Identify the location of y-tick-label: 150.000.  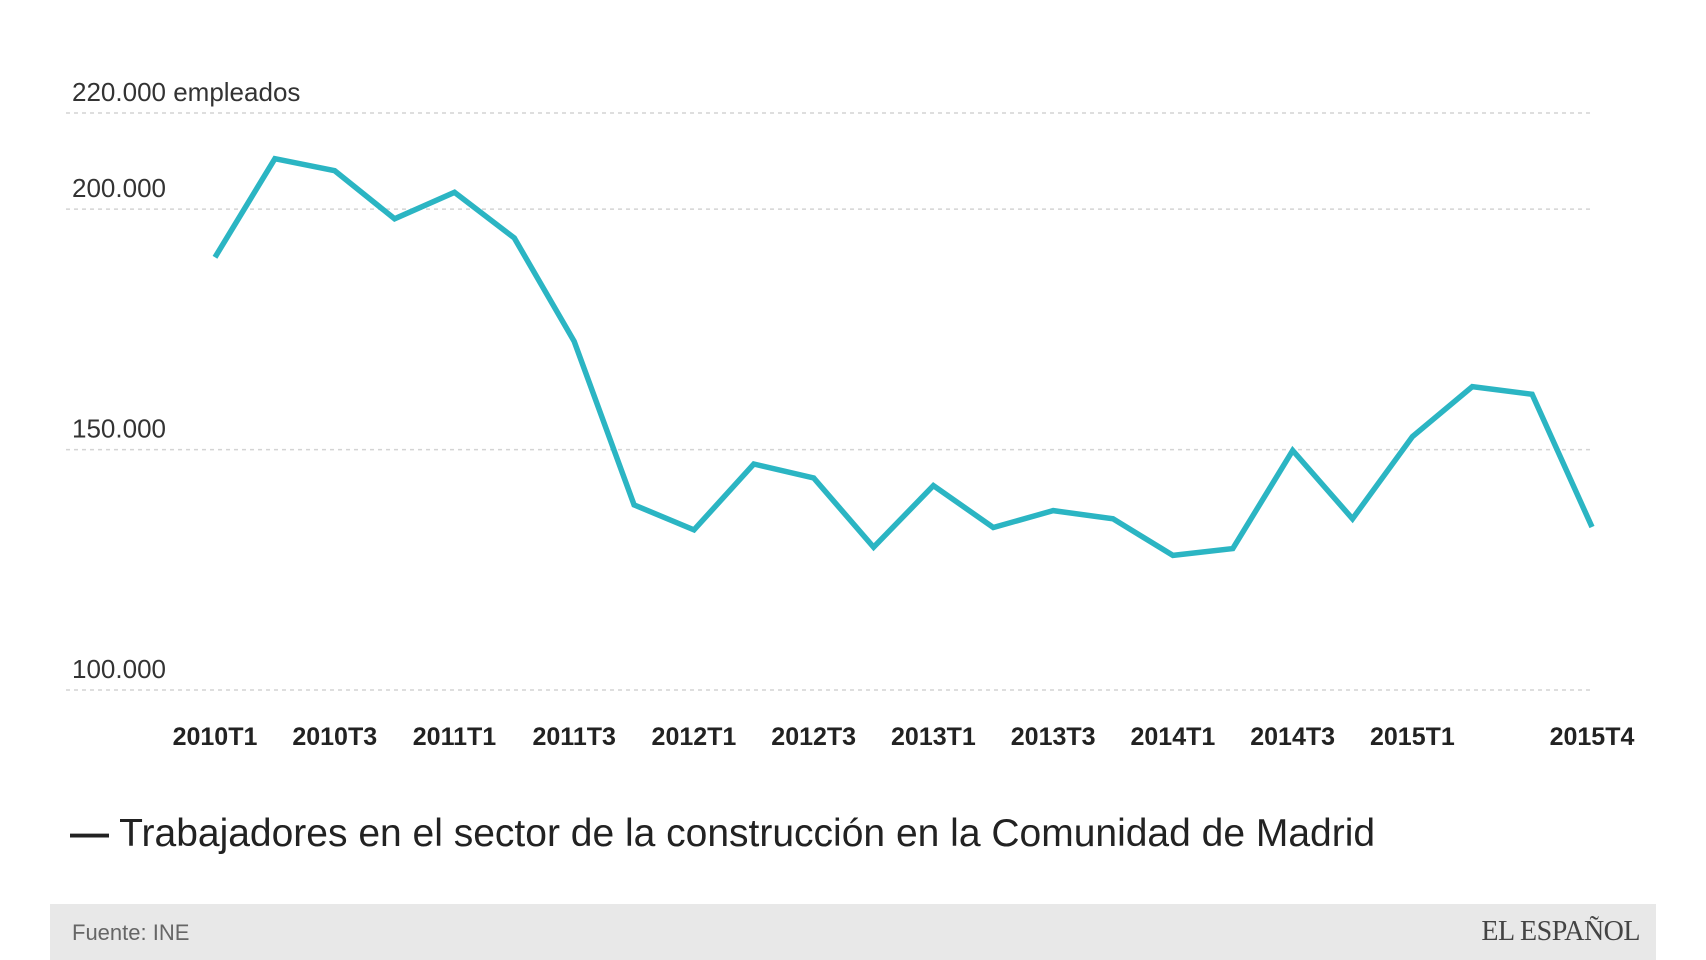
(119, 429).